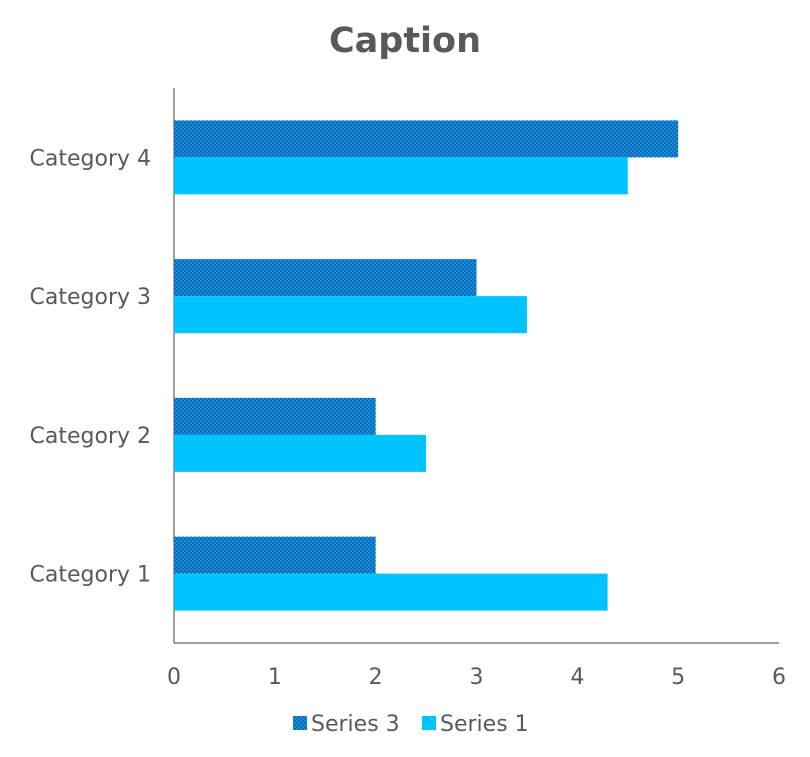  I want to click on legend-label-series-3: Series 3, so click(355, 724).